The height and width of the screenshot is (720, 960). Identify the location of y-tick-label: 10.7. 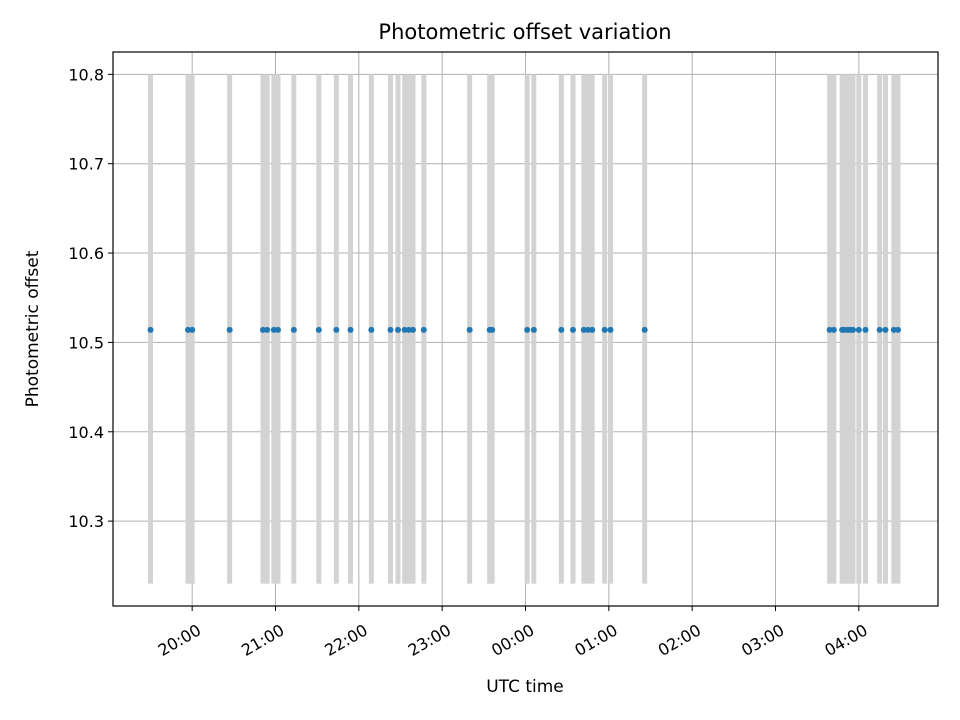
(86, 164).